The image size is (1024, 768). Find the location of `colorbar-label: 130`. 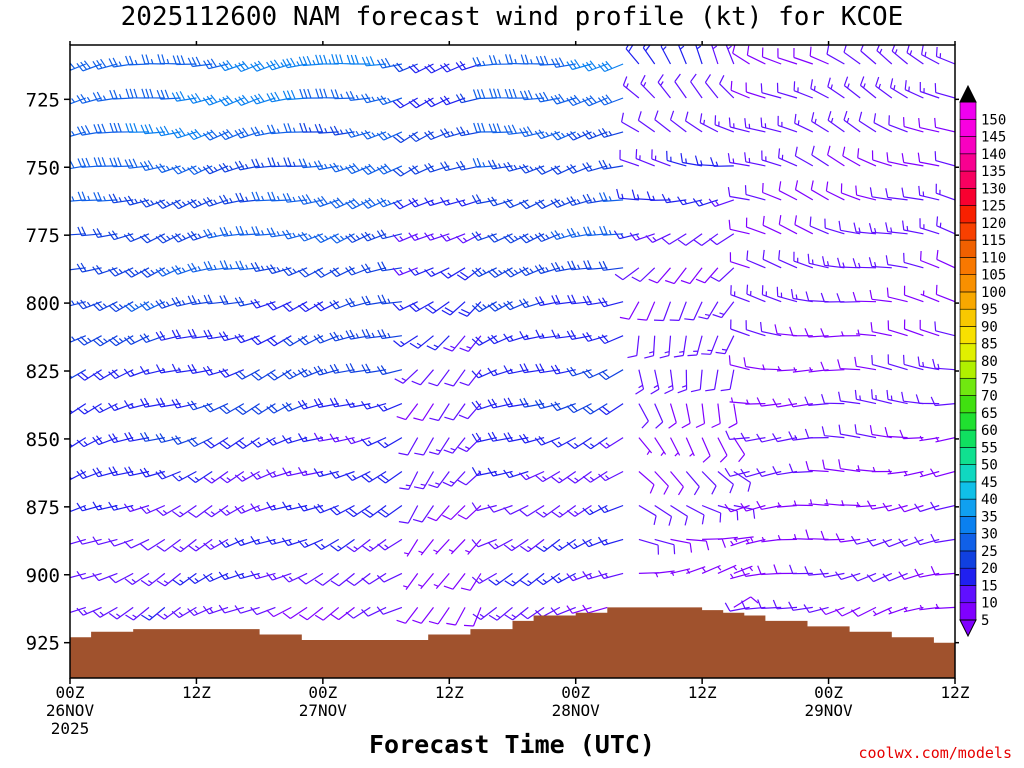

colorbar-label: 130 is located at coordinates (993, 189).